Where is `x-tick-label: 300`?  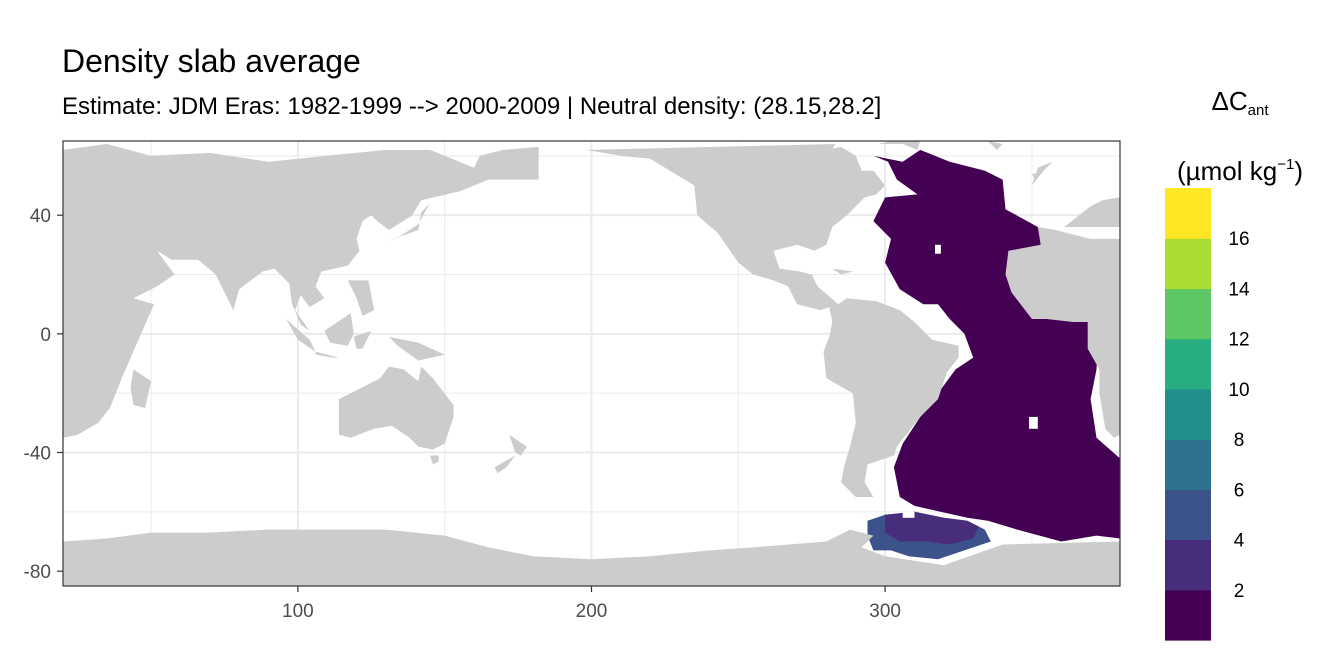 x-tick-label: 300 is located at coordinates (885, 611).